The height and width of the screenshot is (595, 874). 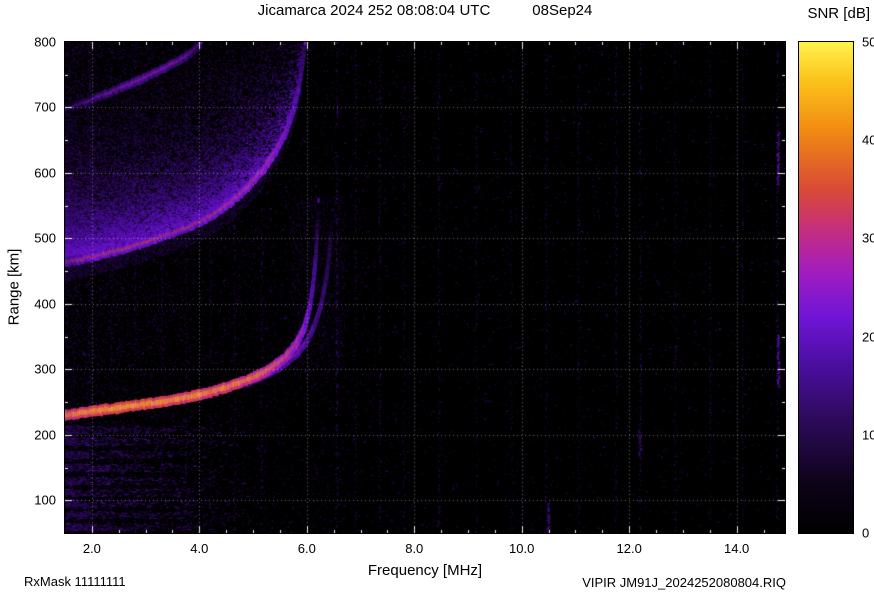 What do you see at coordinates (45, 500) in the screenshot?
I see `y-tick-label: 100` at bounding box center [45, 500].